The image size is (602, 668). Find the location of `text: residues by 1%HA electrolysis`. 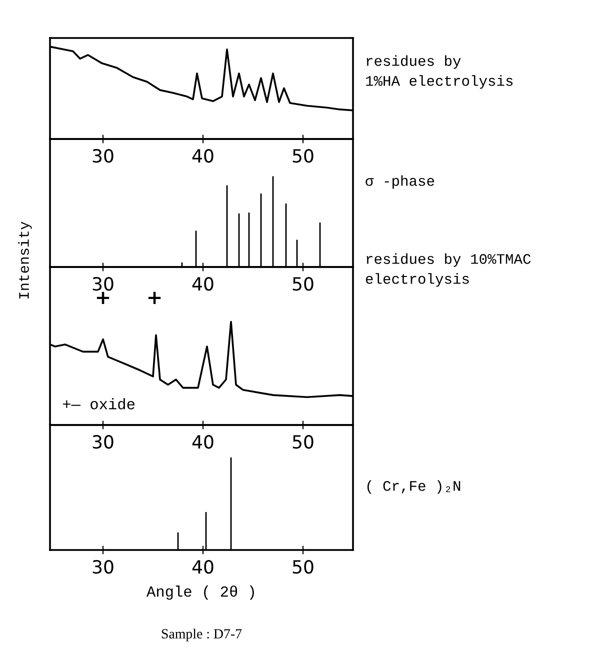

text: residues by 1%HA electrolysis is located at coordinates (439, 72).